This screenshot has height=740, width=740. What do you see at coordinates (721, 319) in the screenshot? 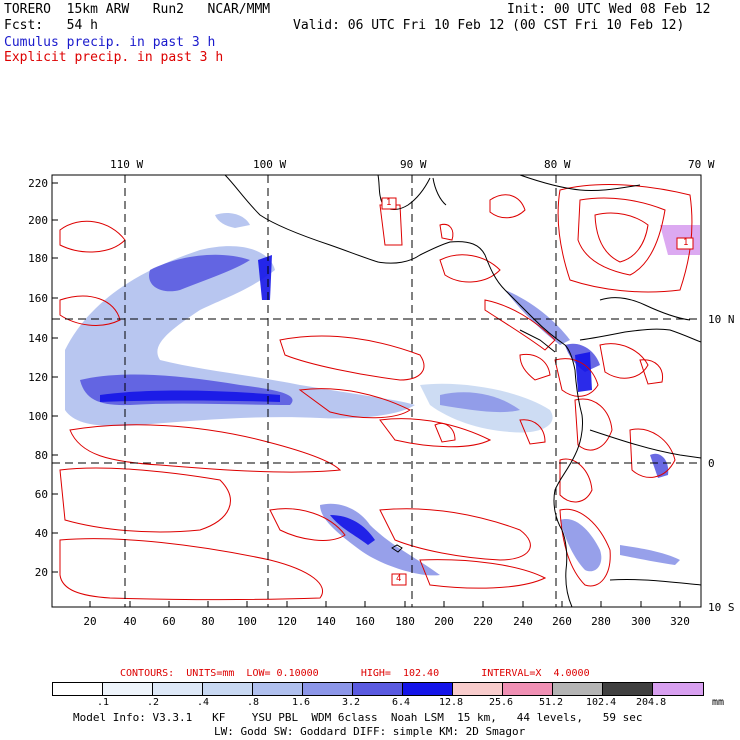
I see `lat-label: 10 N` at bounding box center [721, 319].